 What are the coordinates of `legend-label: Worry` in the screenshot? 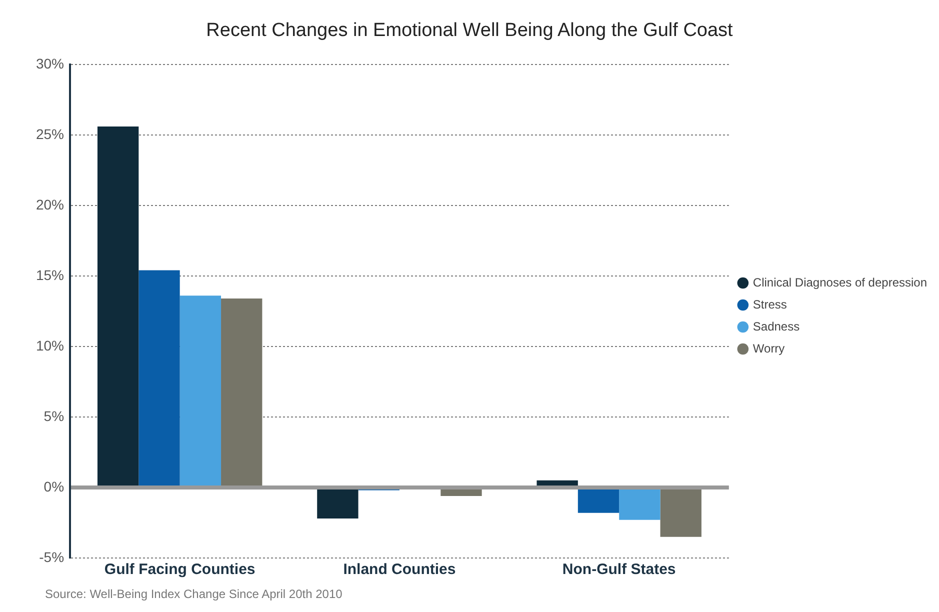 It's located at (768, 348).